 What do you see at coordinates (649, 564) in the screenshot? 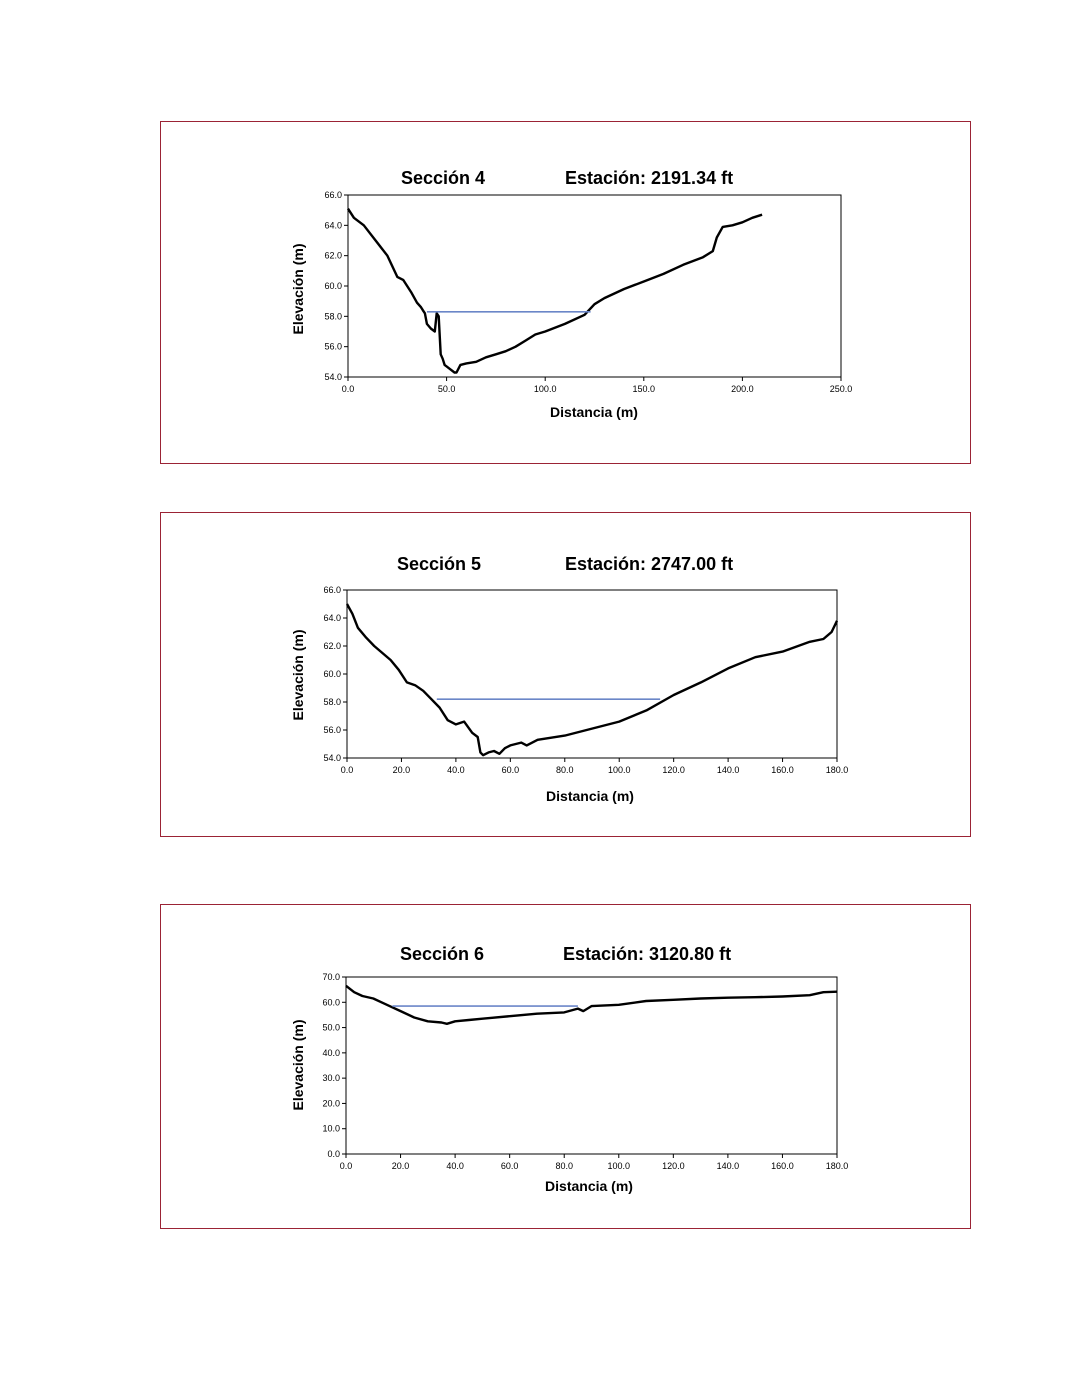
I see `chart-station: Estación: 2747.00 ft` at bounding box center [649, 564].